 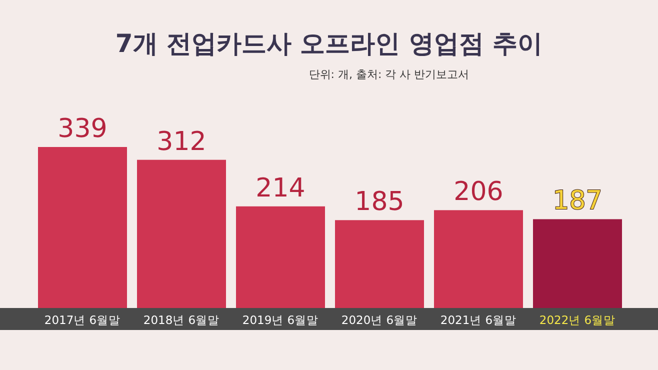 What do you see at coordinates (280, 320) in the screenshot?
I see `x-tick-label: 2019년 6월말` at bounding box center [280, 320].